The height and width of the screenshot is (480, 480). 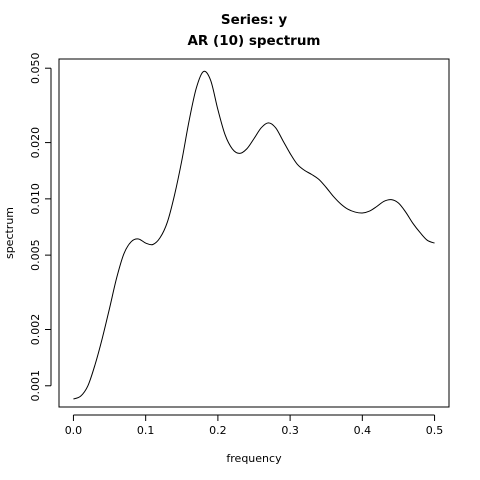 What do you see at coordinates (363, 430) in the screenshot?
I see `x-tick-label: 0.4` at bounding box center [363, 430].